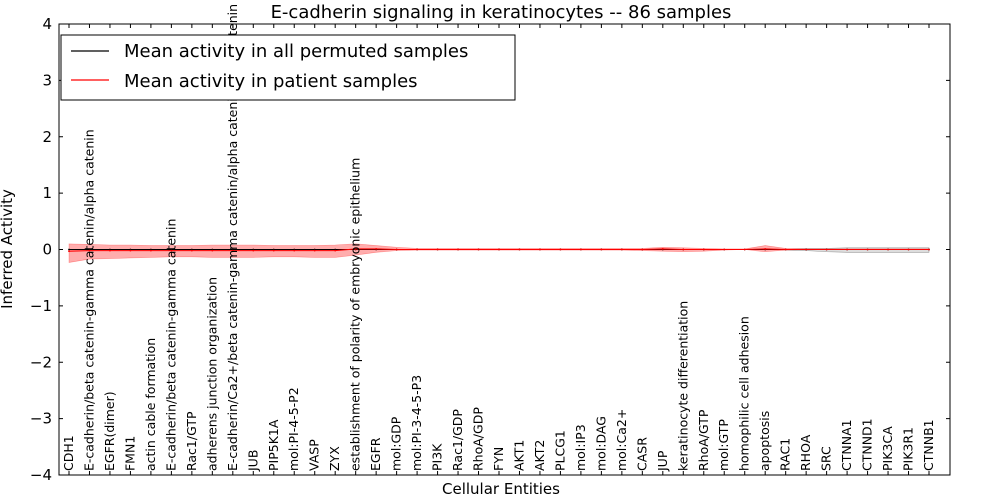  Describe the element at coordinates (293, 429) in the screenshot. I see `x-tick-label: mol:PI-4-5-P2` at that location.